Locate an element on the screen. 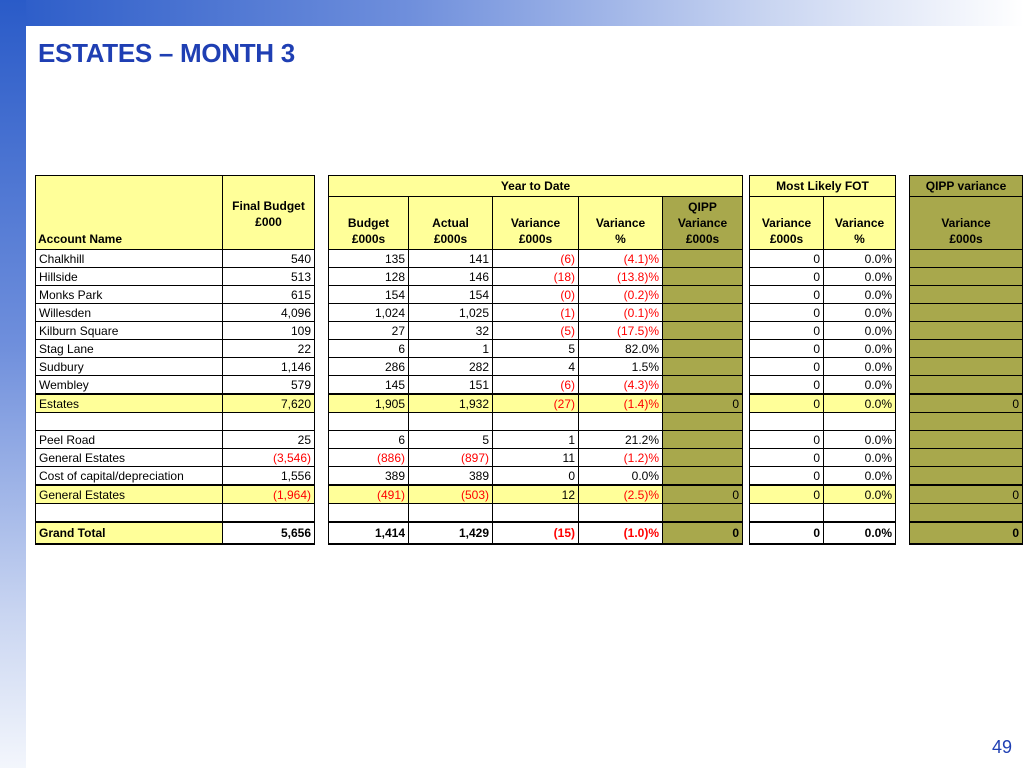  cell-budget: 128 is located at coordinates (368, 276).